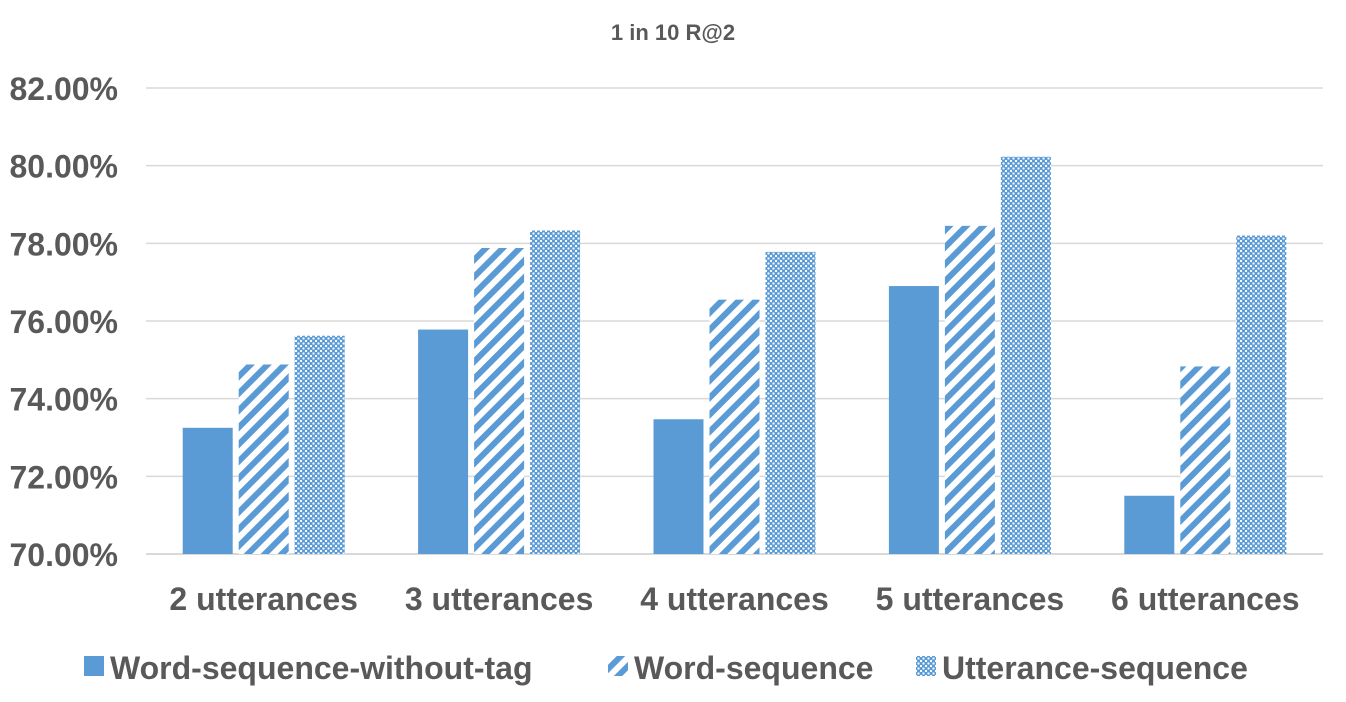 Image resolution: width=1346 pixels, height=702 pixels. Describe the element at coordinates (263, 599) in the screenshot. I see `x-tick-label: 2 utterances` at that location.